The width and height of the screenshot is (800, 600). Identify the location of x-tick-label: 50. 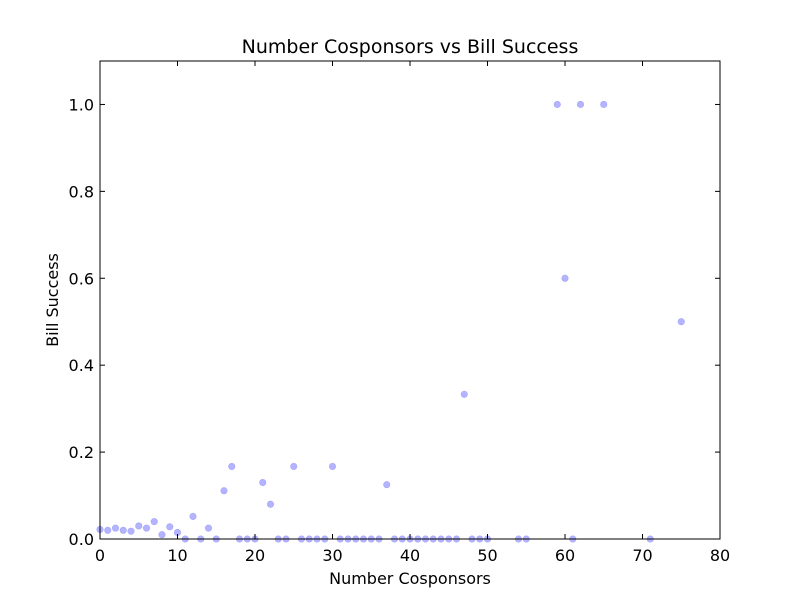
(487, 555).